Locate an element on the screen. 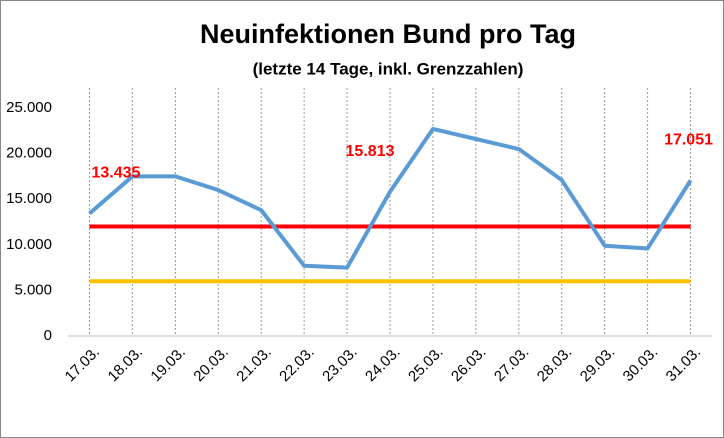  y-tick-label: 15.000 is located at coordinates (29, 198).